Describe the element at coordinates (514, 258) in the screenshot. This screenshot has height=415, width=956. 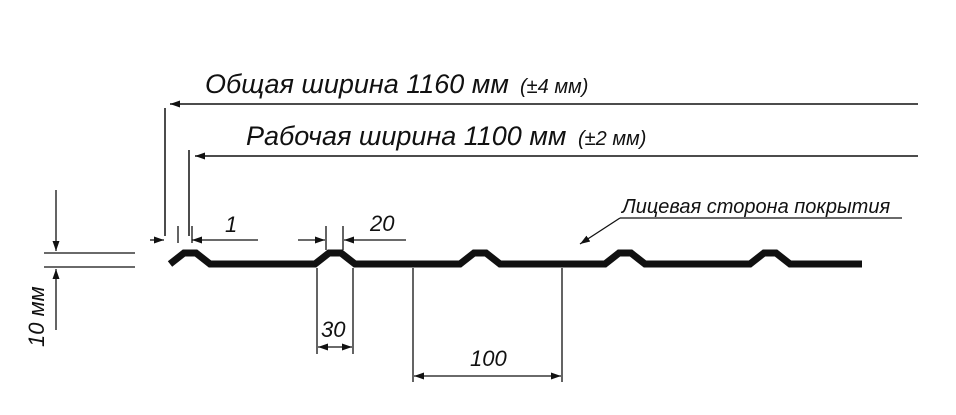
I see `profiled-sheet` at that location.